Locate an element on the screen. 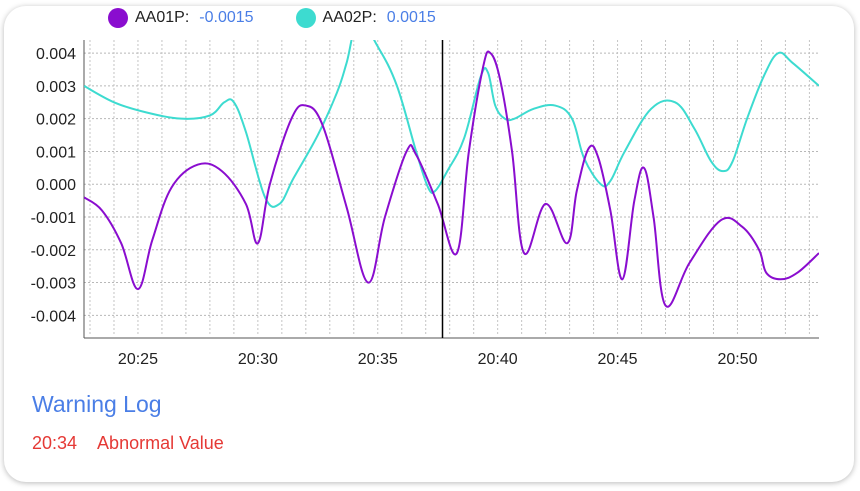 Image resolution: width=860 pixels, height=491 pixels. y-tick-label: -0.001 is located at coordinates (53, 218).